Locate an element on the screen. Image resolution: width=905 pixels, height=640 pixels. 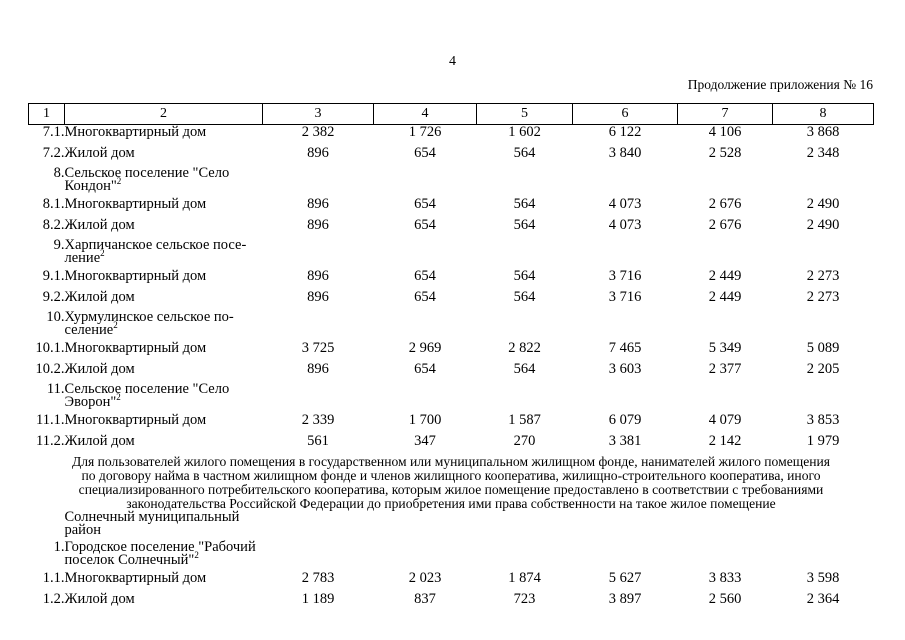
table-header: 1 2 3 4 5 6 7 8 is located at coordinates (451, 114).